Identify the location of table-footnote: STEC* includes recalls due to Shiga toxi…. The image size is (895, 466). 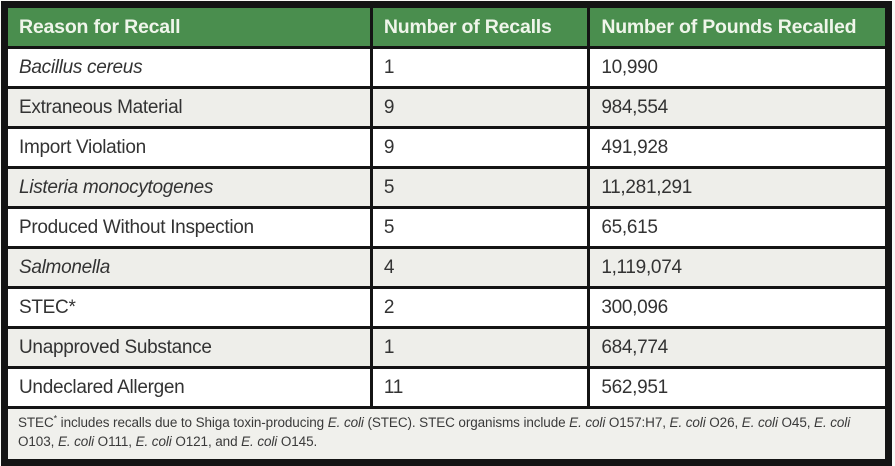
(446, 435).